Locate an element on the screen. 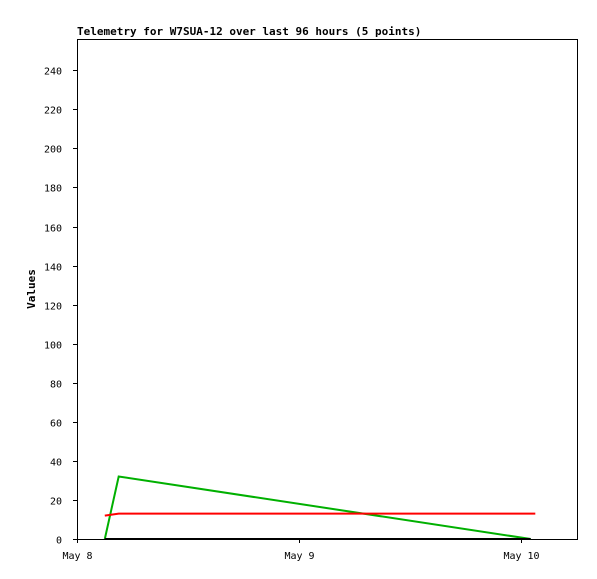 This screenshot has width=597, height=579. x-tick-label: May 10 is located at coordinates (521, 556).